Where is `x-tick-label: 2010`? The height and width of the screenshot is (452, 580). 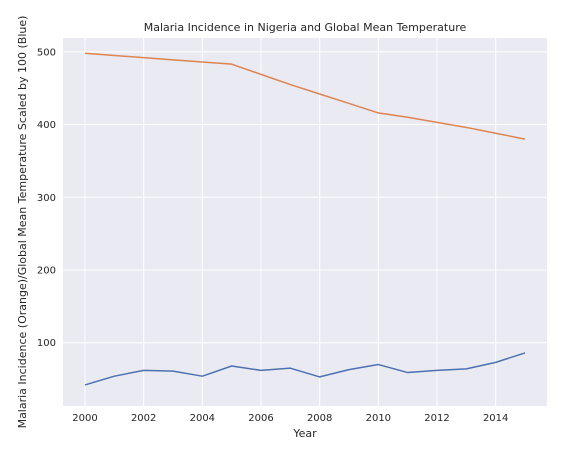 x-tick-label: 2010 is located at coordinates (378, 418).